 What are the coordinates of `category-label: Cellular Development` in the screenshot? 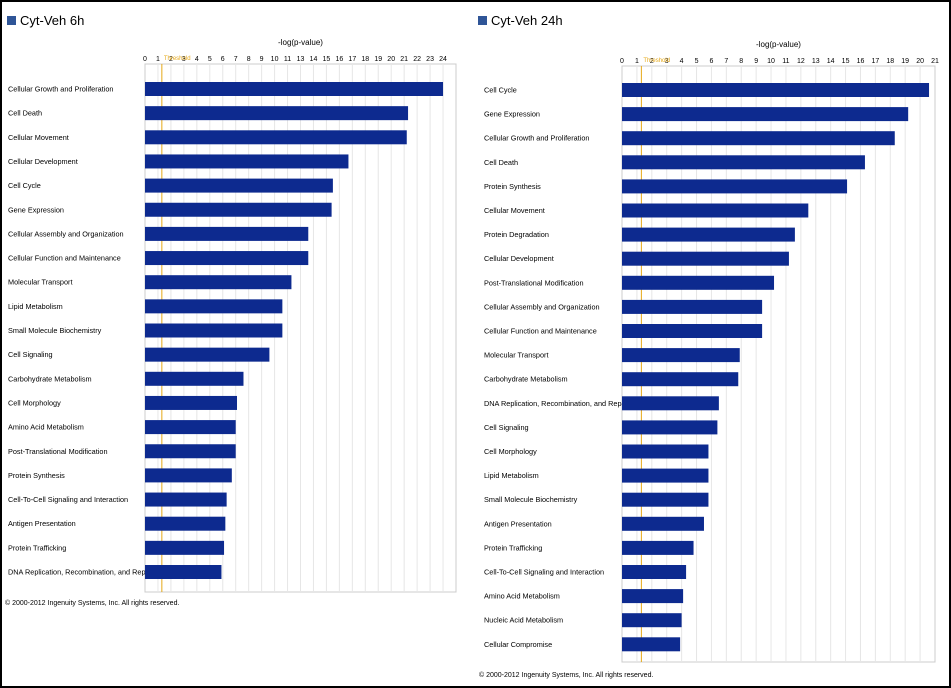 It's located at (43, 161).